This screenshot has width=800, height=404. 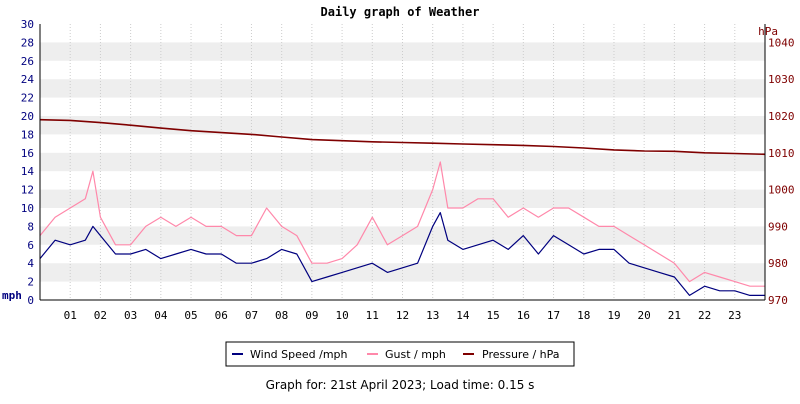 What do you see at coordinates (12, 295) in the screenshot?
I see `left-axis-label: mph` at bounding box center [12, 295].